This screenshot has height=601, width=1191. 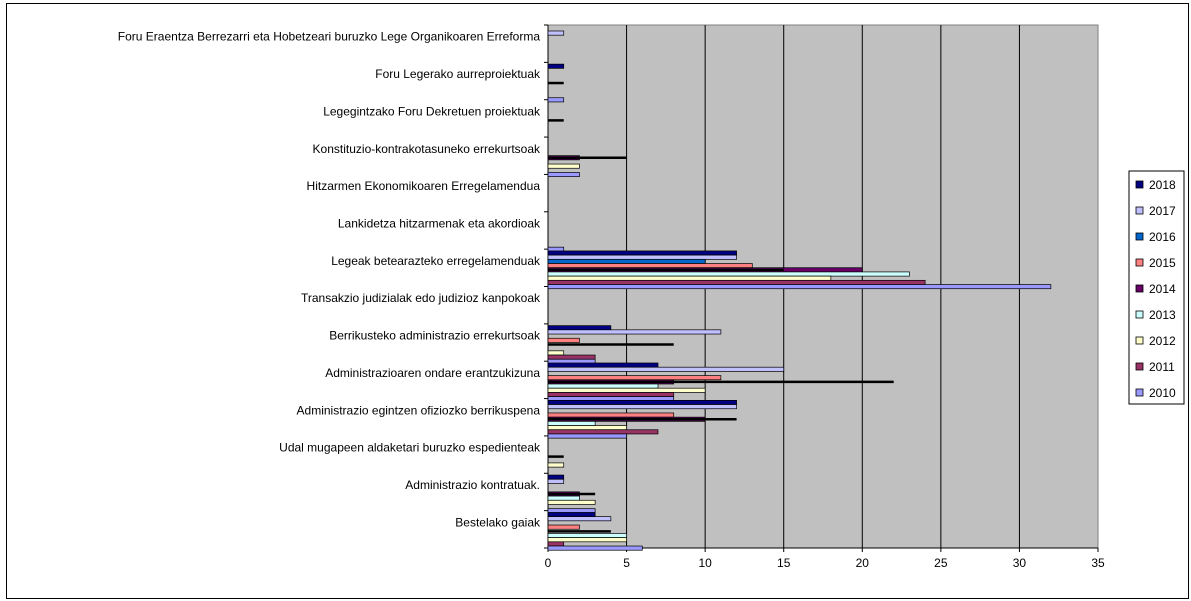 I want to click on legend-label-2014: 2014, so click(x=1162, y=289).